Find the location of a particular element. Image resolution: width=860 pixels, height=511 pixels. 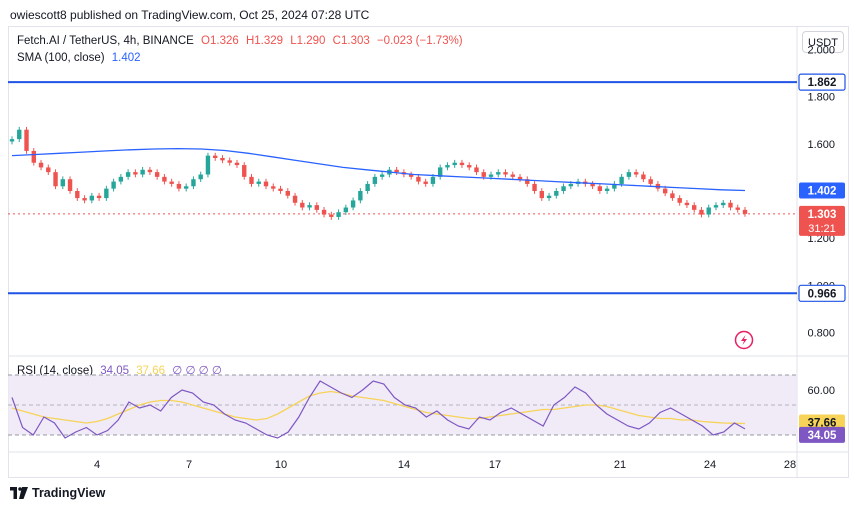

rsi-ma-line is located at coordinates (378, 407).